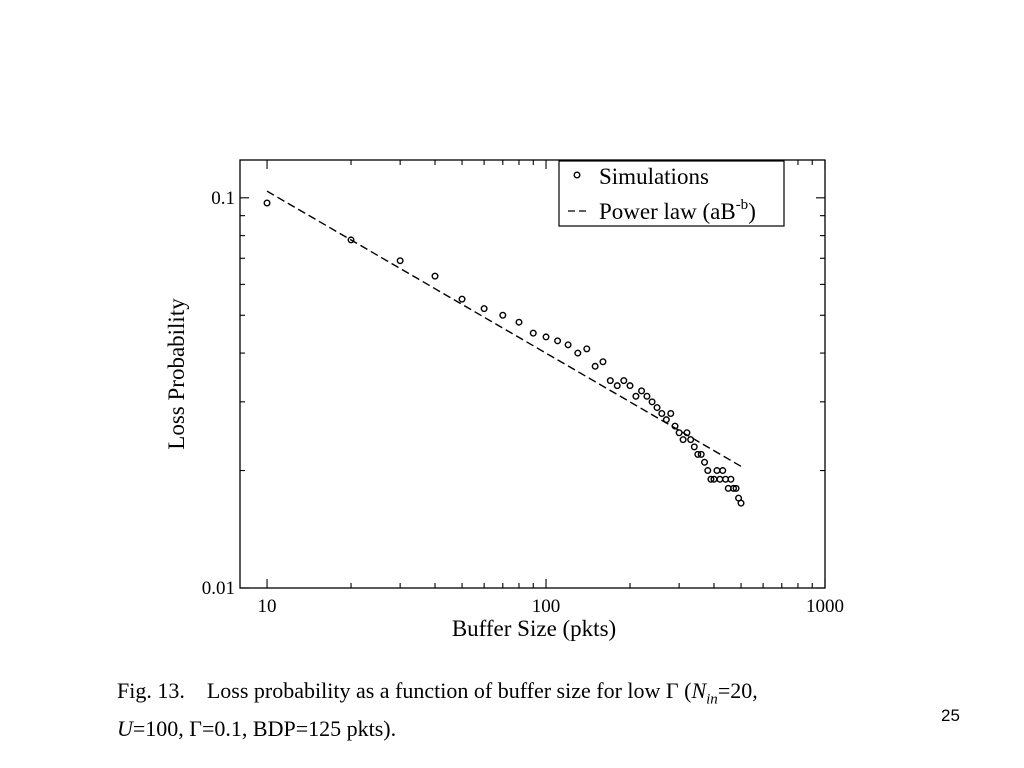  What do you see at coordinates (737, 690) in the screenshot?
I see `caption-text-1-end: =20,` at bounding box center [737, 690].